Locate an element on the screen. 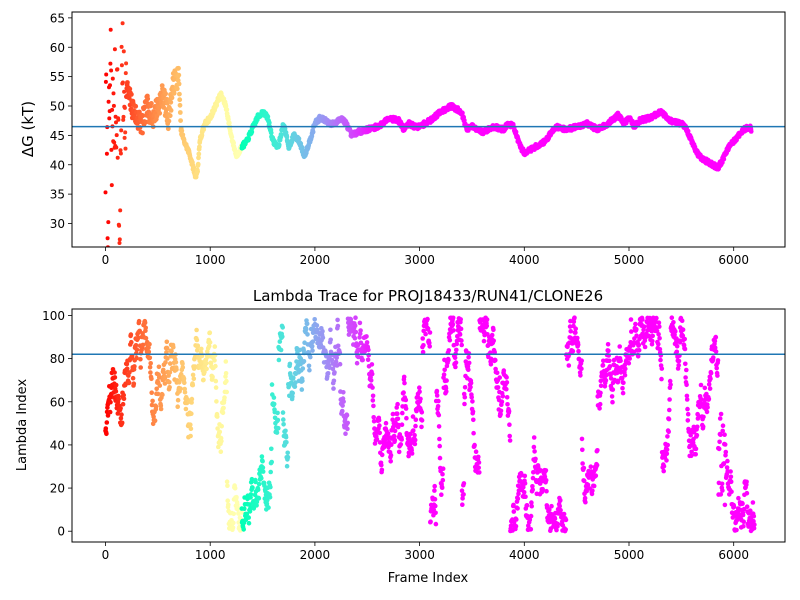 The width and height of the screenshot is (800, 600). lambda-x-tick-label: 4000 is located at coordinates (524, 555).